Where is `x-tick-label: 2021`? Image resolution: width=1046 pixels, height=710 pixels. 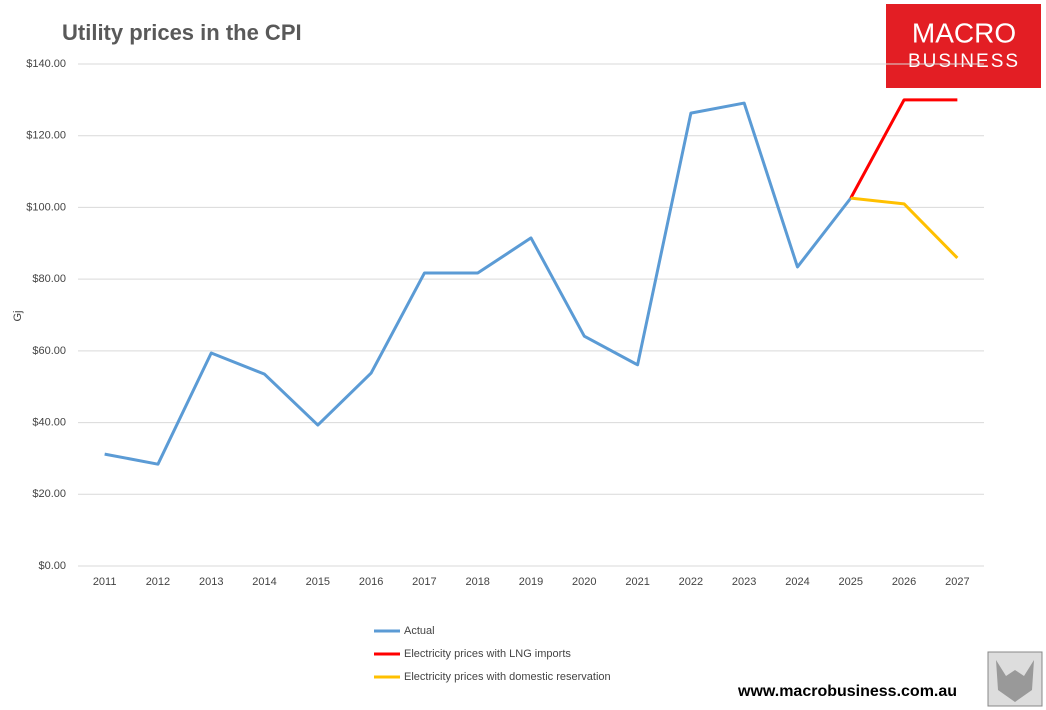
x-tick-label: 2021 is located at coordinates (637, 582).